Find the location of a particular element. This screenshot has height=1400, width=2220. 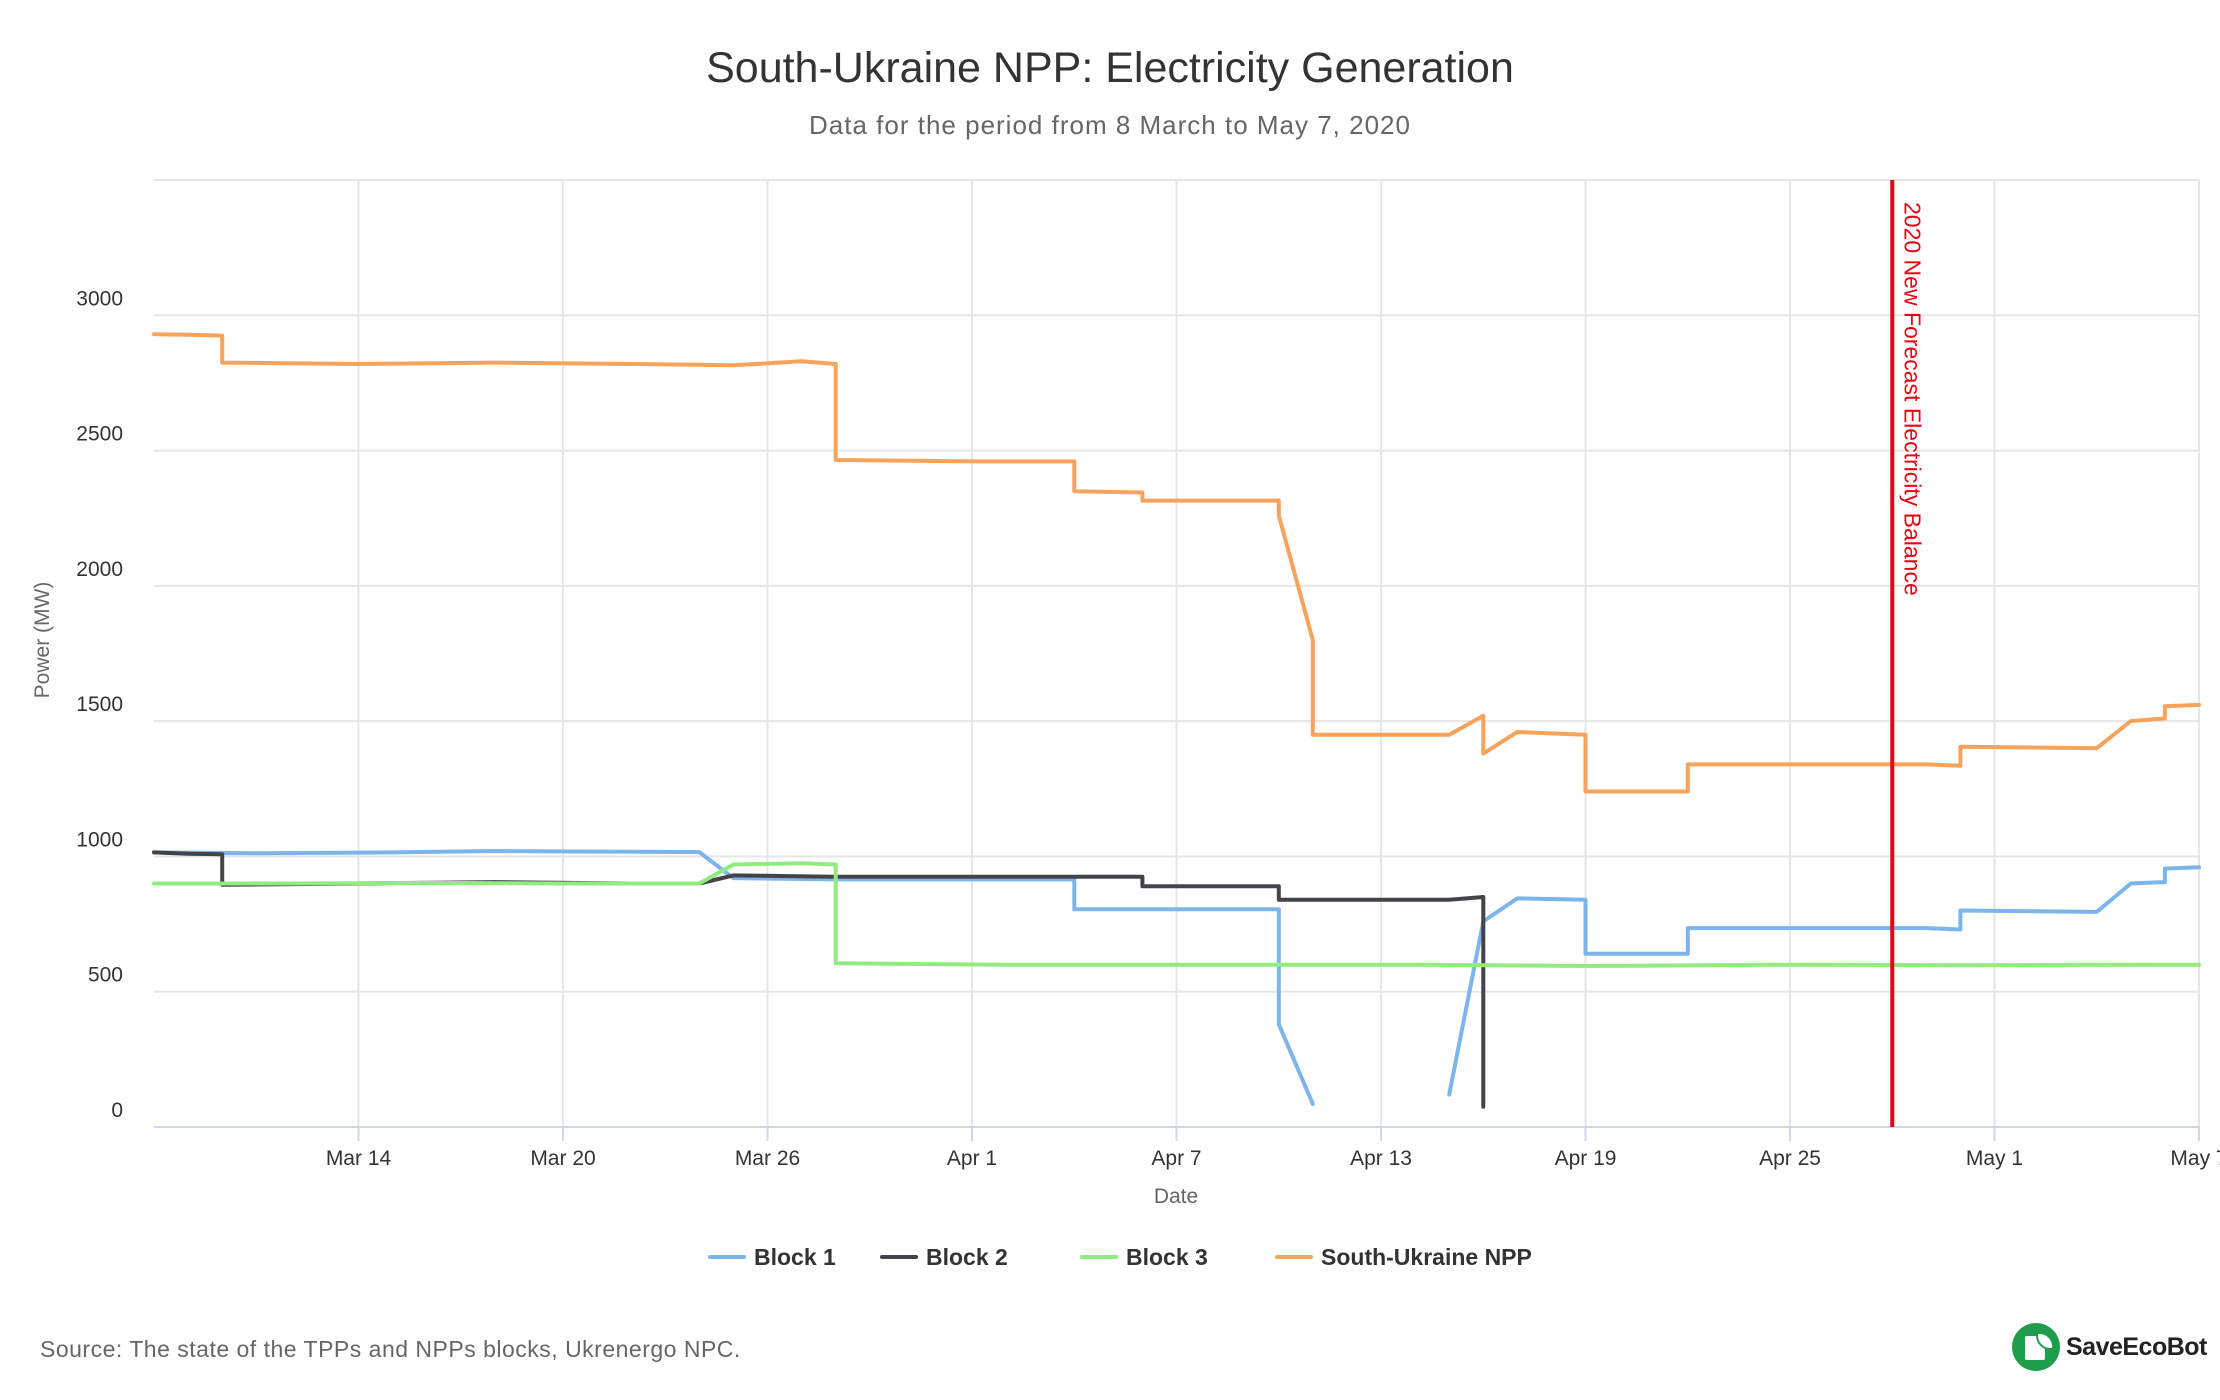

legend: Block 1 Block 2 Block 3 South-Ukraine NPP is located at coordinates (1120, 1257).